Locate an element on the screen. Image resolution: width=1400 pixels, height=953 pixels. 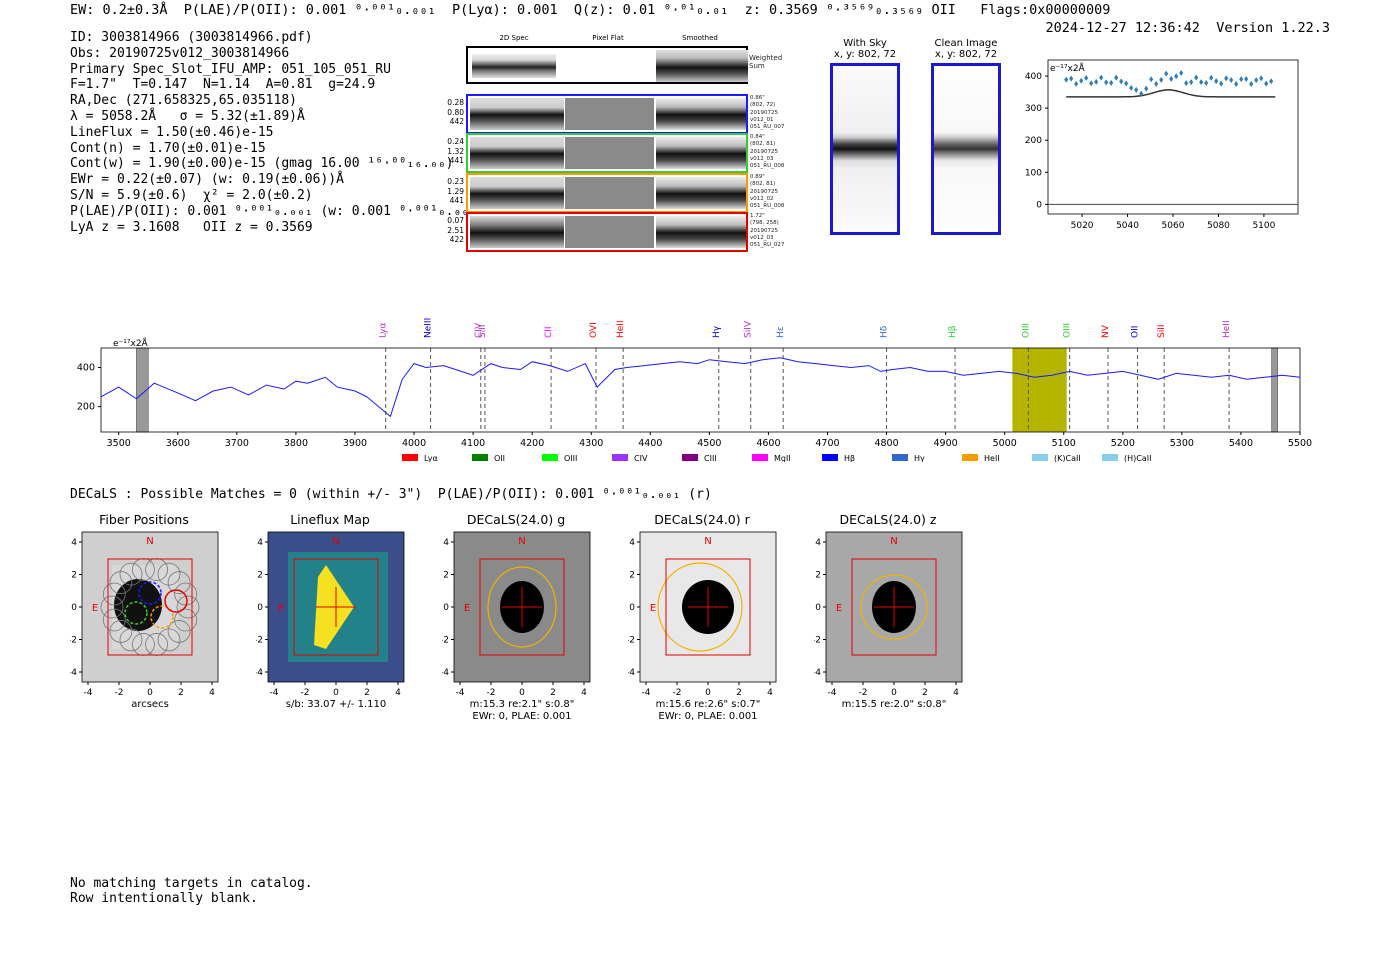
stamp-stat: 2.51 is located at coordinates (455, 230).